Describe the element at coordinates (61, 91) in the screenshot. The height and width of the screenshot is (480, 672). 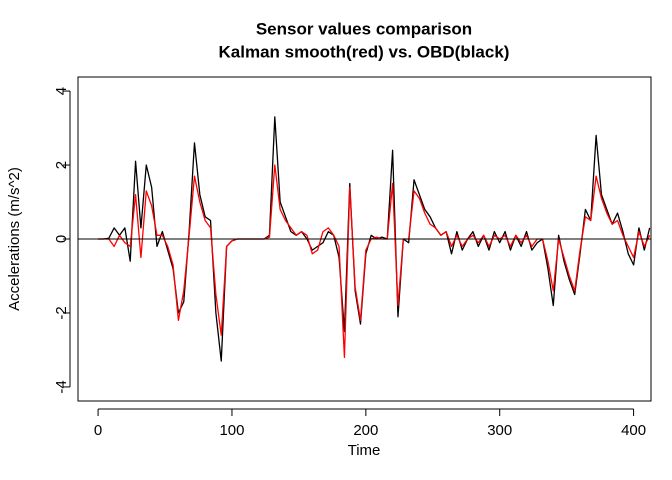
I see `y-tick-label: 4` at that location.